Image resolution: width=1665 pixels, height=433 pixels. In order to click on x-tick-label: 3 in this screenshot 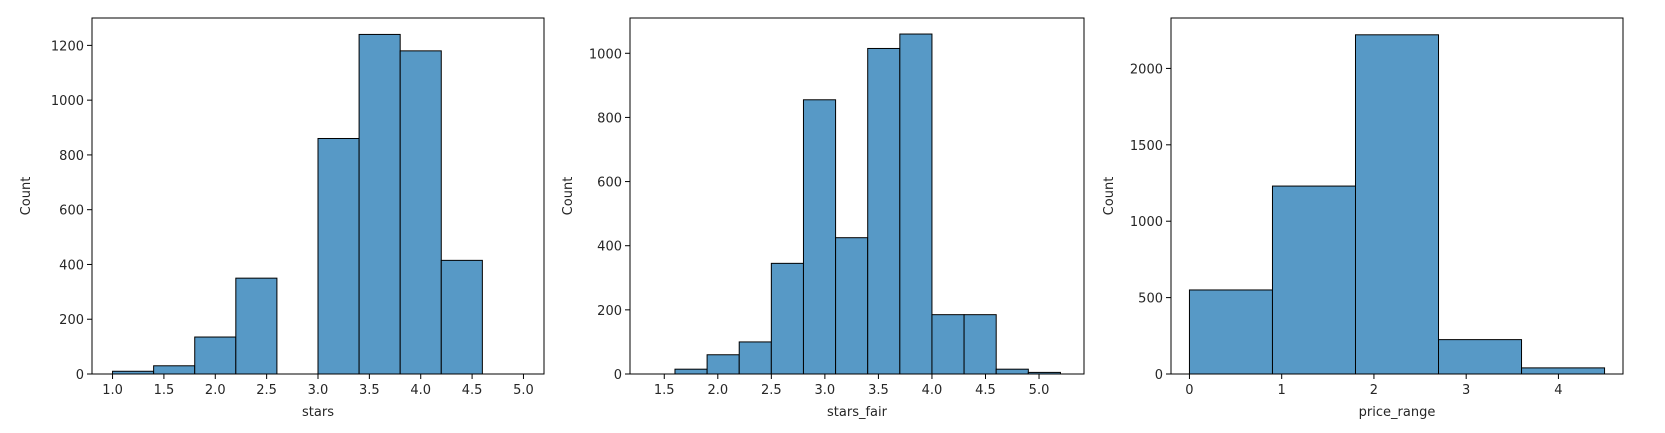, I will do `click(1466, 390)`.